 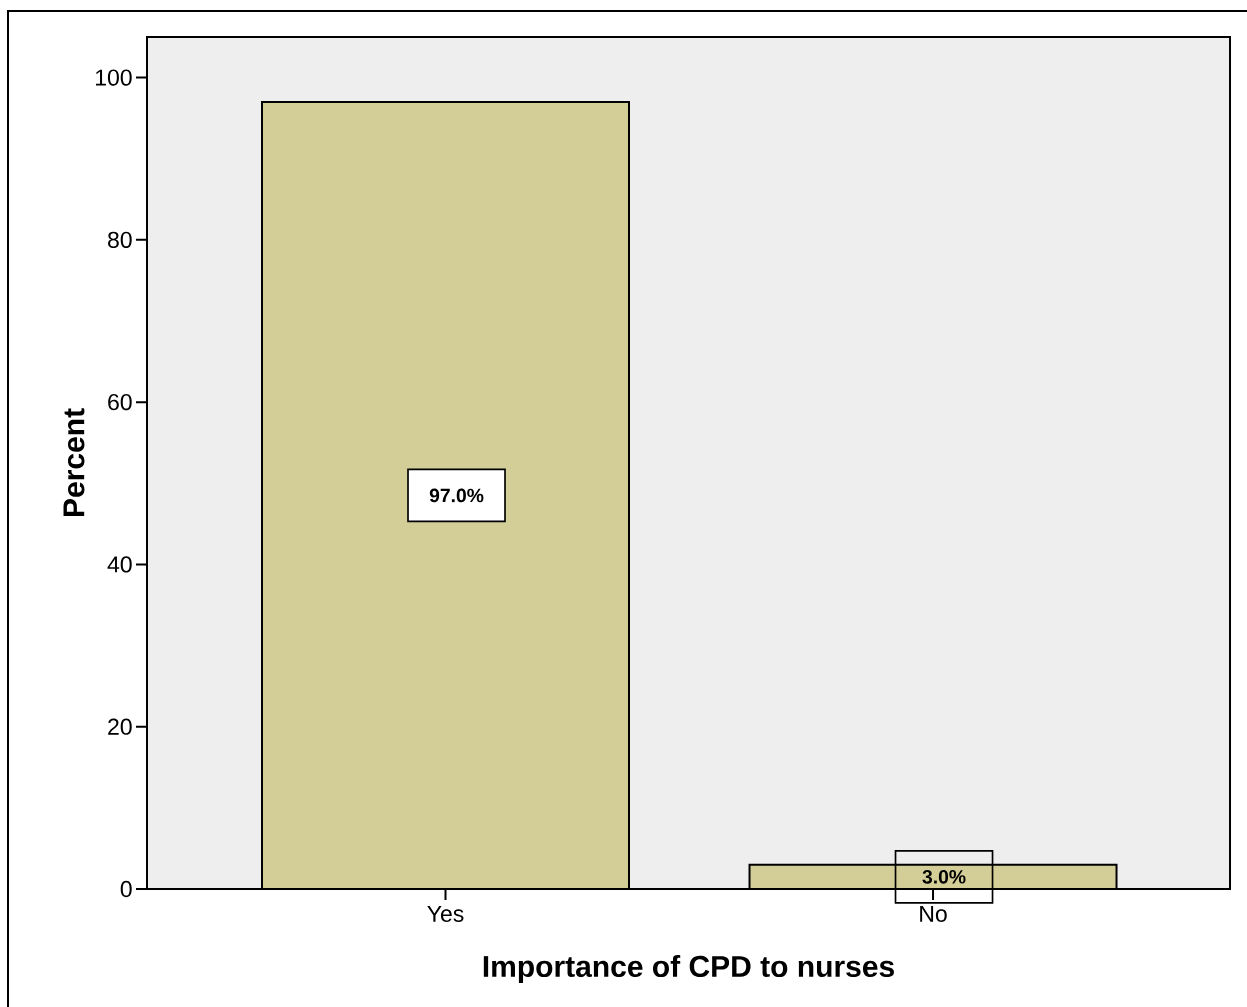 I want to click on y-tick-label: 80, so click(x=120, y=239).